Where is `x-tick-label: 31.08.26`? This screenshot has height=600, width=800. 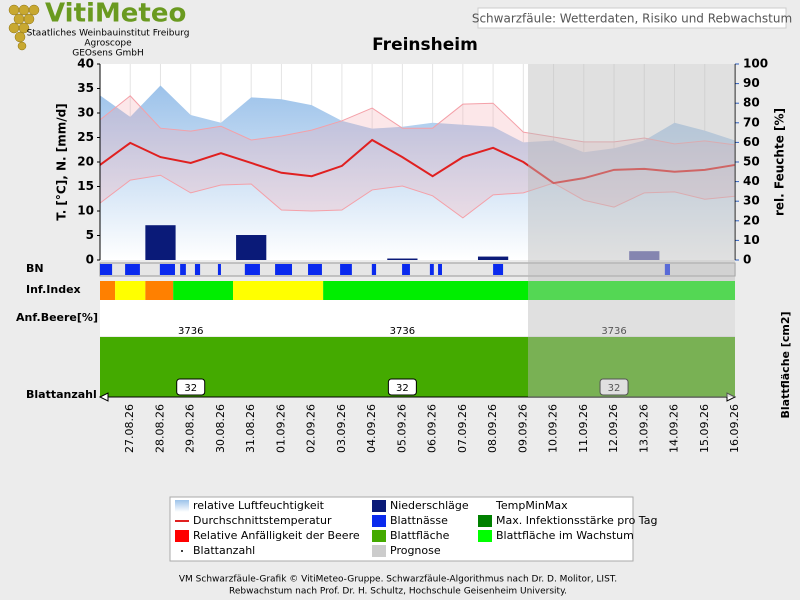 x-tick-label: 31.08.26 is located at coordinates (250, 428).